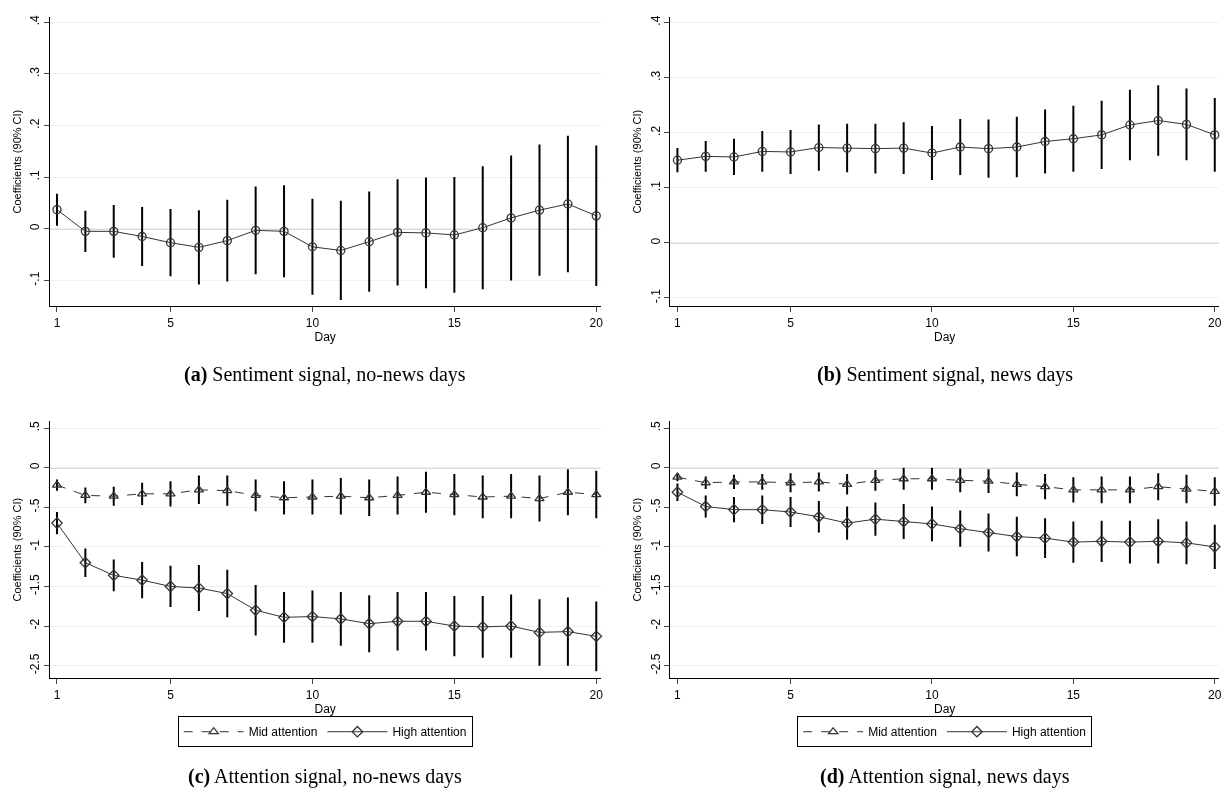  Describe the element at coordinates (655, 664) in the screenshot. I see `y-tick-label: -2.5` at that location.